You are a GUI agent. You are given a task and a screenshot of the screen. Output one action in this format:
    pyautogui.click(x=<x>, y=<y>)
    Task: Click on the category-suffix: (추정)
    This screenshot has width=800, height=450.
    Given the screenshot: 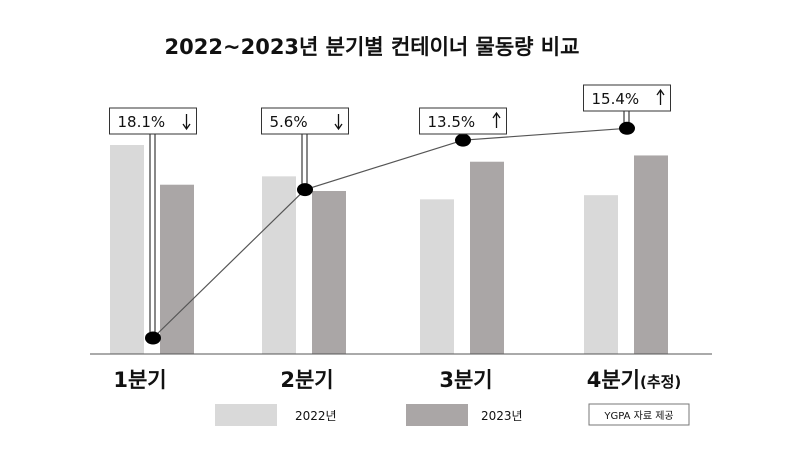 What is the action you would take?
    pyautogui.click(x=660, y=382)
    